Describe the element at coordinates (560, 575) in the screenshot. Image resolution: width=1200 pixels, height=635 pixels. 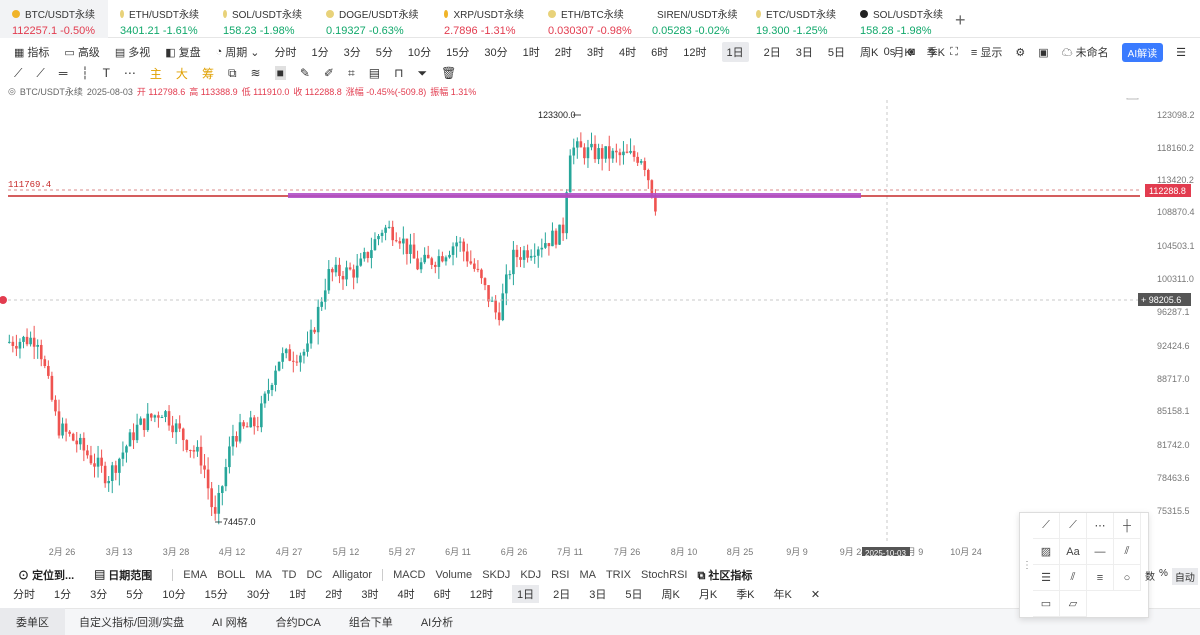
I see `sub-indicator: RSI` at that location.